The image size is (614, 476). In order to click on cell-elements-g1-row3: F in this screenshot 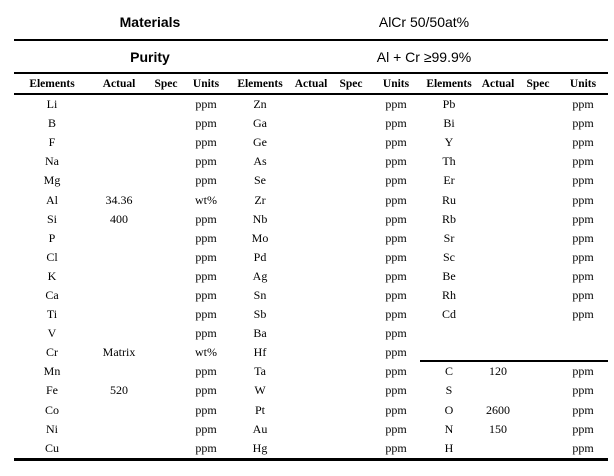, I will do `click(52, 142)`.